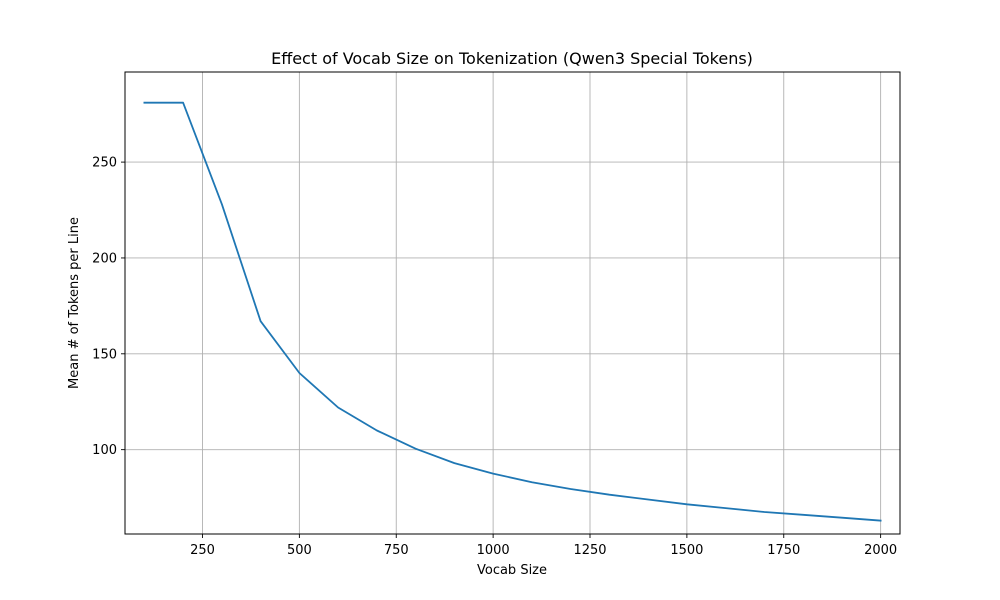  What do you see at coordinates (104, 163) in the screenshot?
I see `y-tick-label: 250` at bounding box center [104, 163].